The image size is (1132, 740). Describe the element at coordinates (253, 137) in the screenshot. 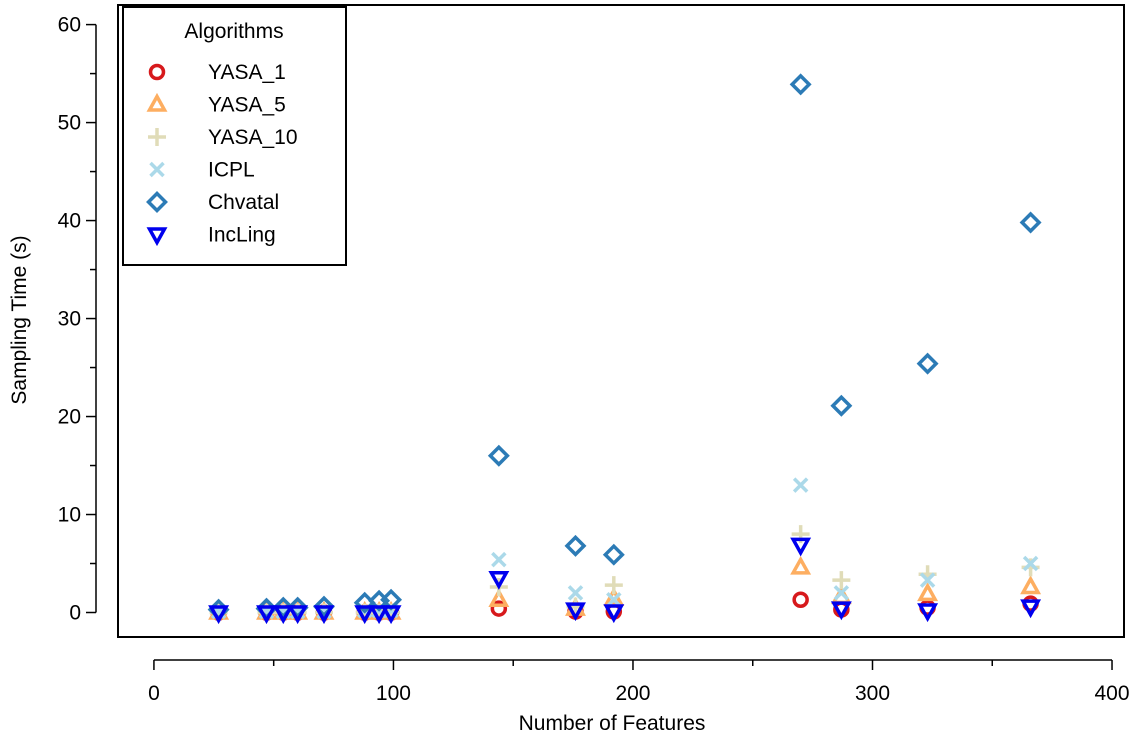

I see `legend-label-yasa-10: YASA_10` at that location.